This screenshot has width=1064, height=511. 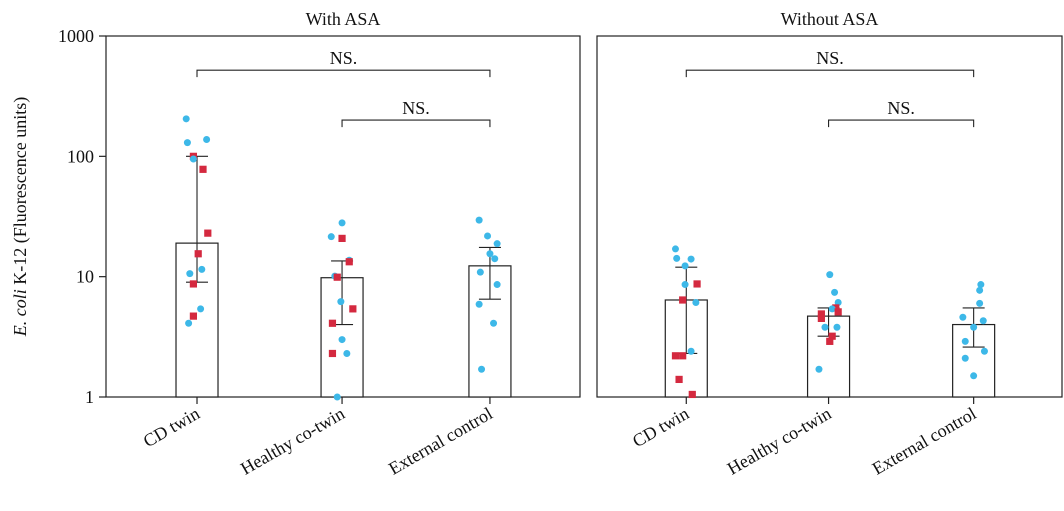 What do you see at coordinates (89, 397) in the screenshot?
I see `y-tick-label: 1` at bounding box center [89, 397].